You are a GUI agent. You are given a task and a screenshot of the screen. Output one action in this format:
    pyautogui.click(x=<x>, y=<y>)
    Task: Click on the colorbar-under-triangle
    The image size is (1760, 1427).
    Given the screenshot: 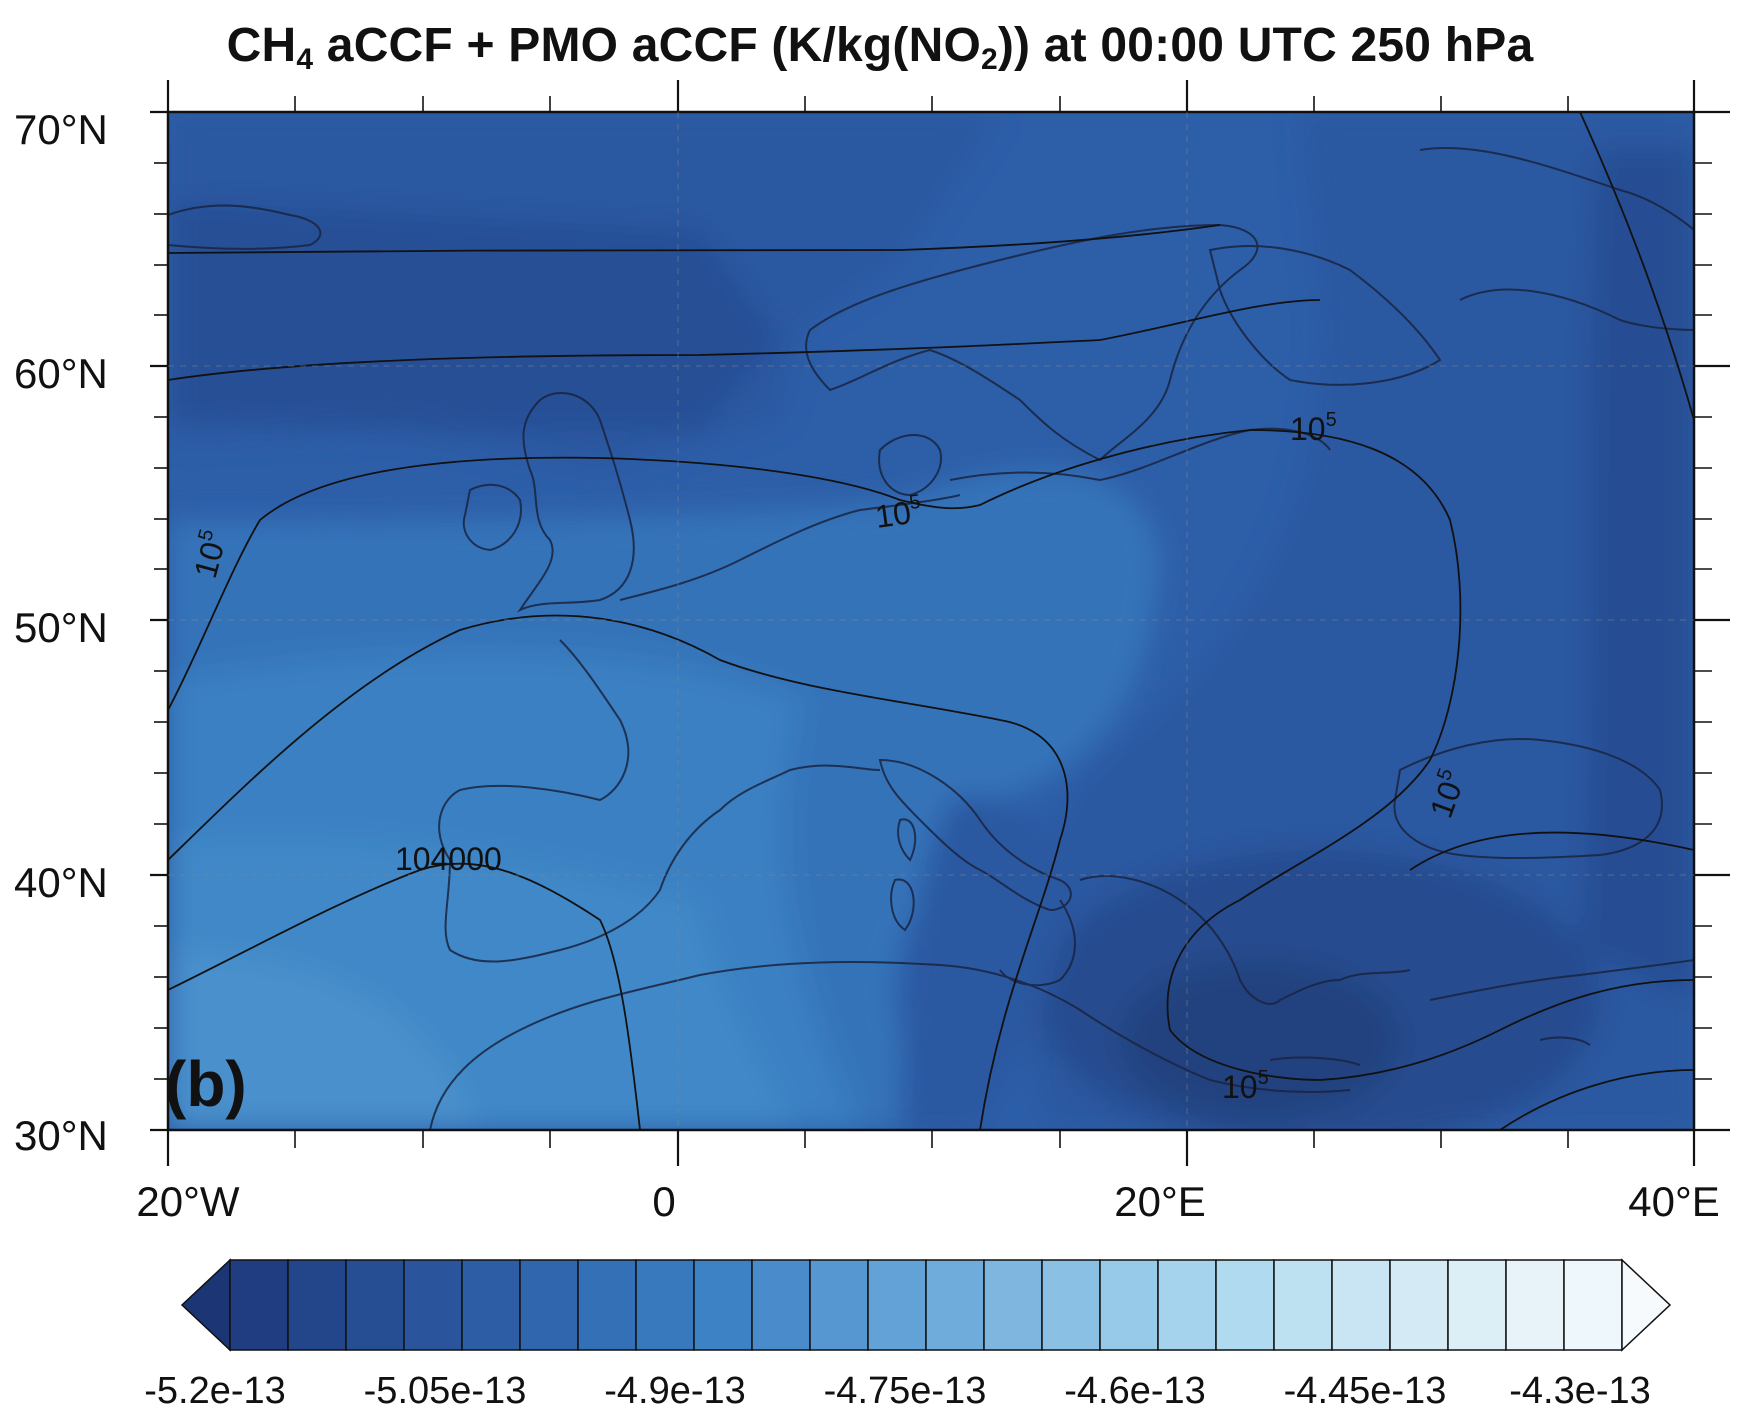 What is the action you would take?
    pyautogui.click(x=205, y=1305)
    